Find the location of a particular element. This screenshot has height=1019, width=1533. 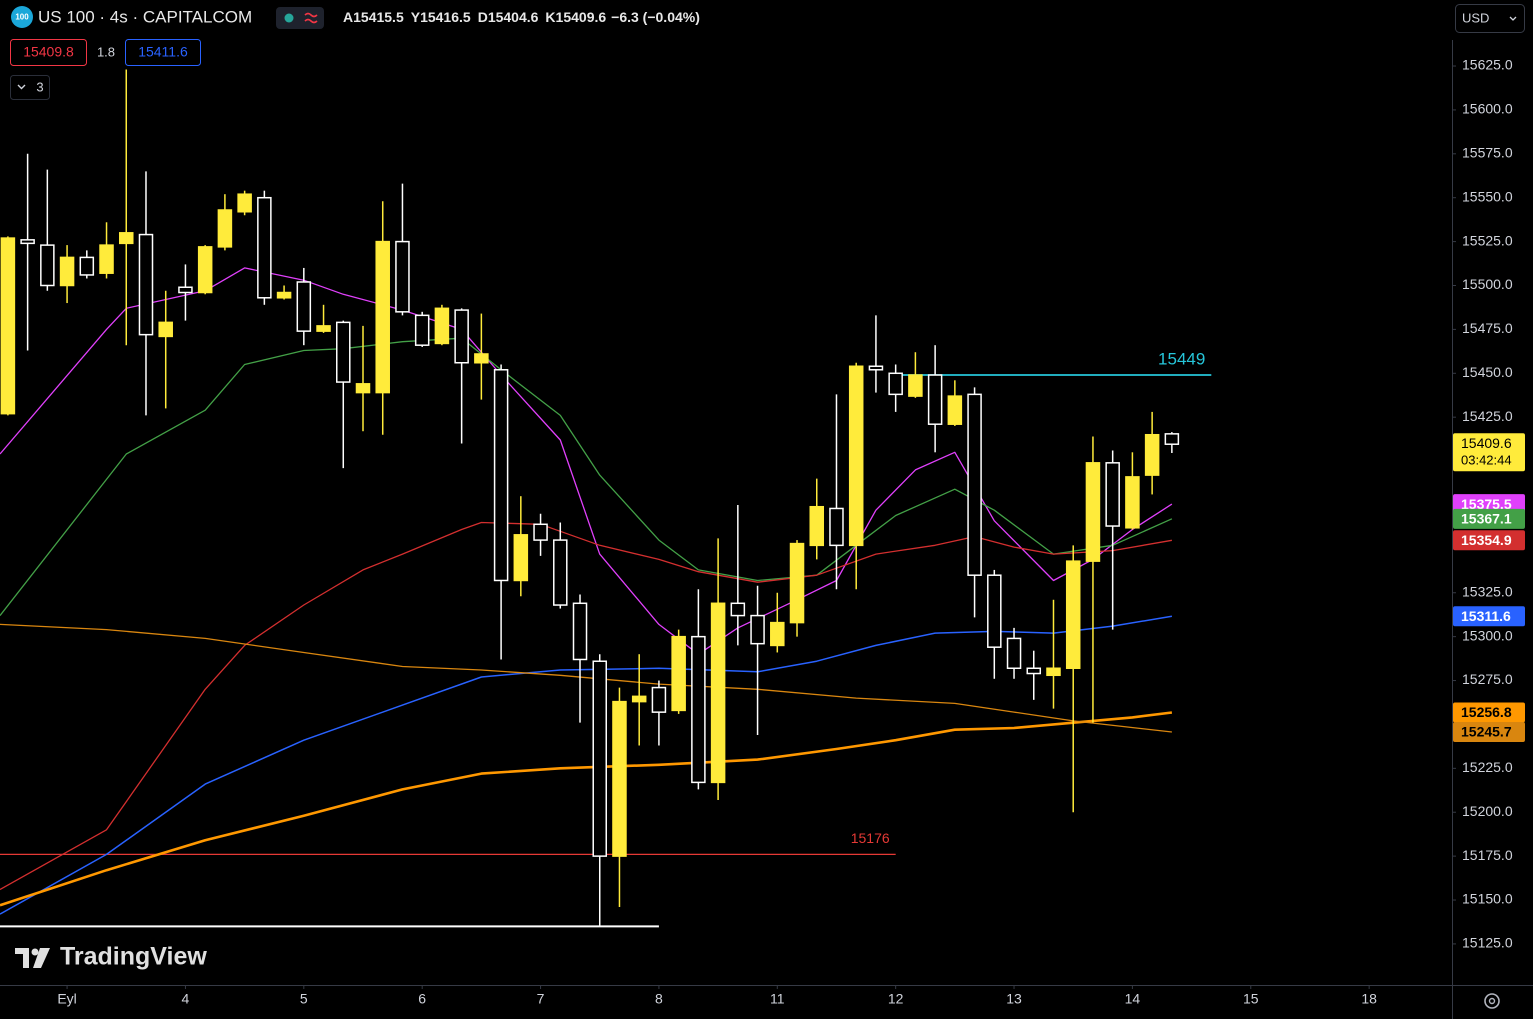

x-axis: Eyl 4 5 6 7 8 11 12 13 14 15 18 is located at coordinates (717, 996).